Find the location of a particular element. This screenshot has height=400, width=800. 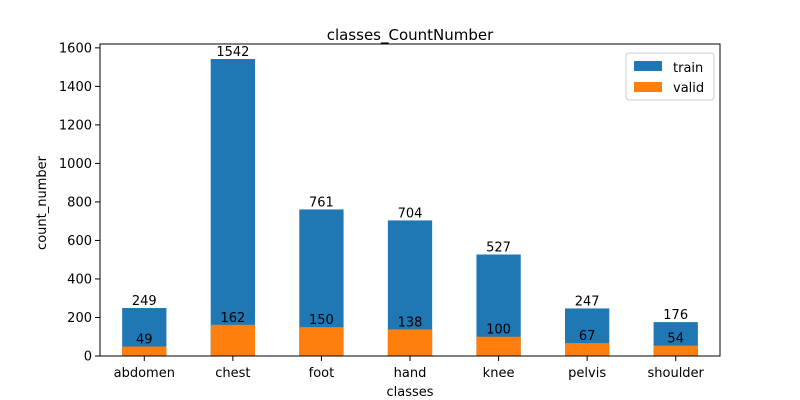

y-tick-label-600: 600 is located at coordinates (79, 241).